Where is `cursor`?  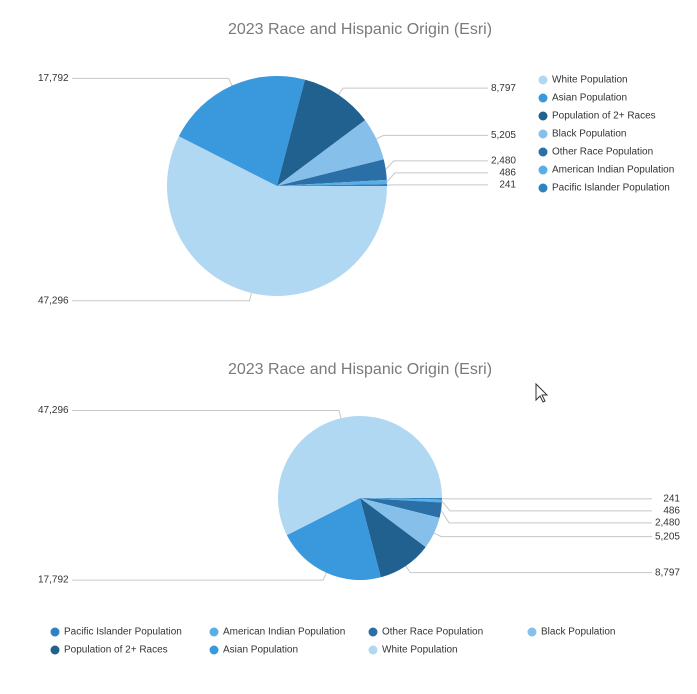 cursor is located at coordinates (542, 392).